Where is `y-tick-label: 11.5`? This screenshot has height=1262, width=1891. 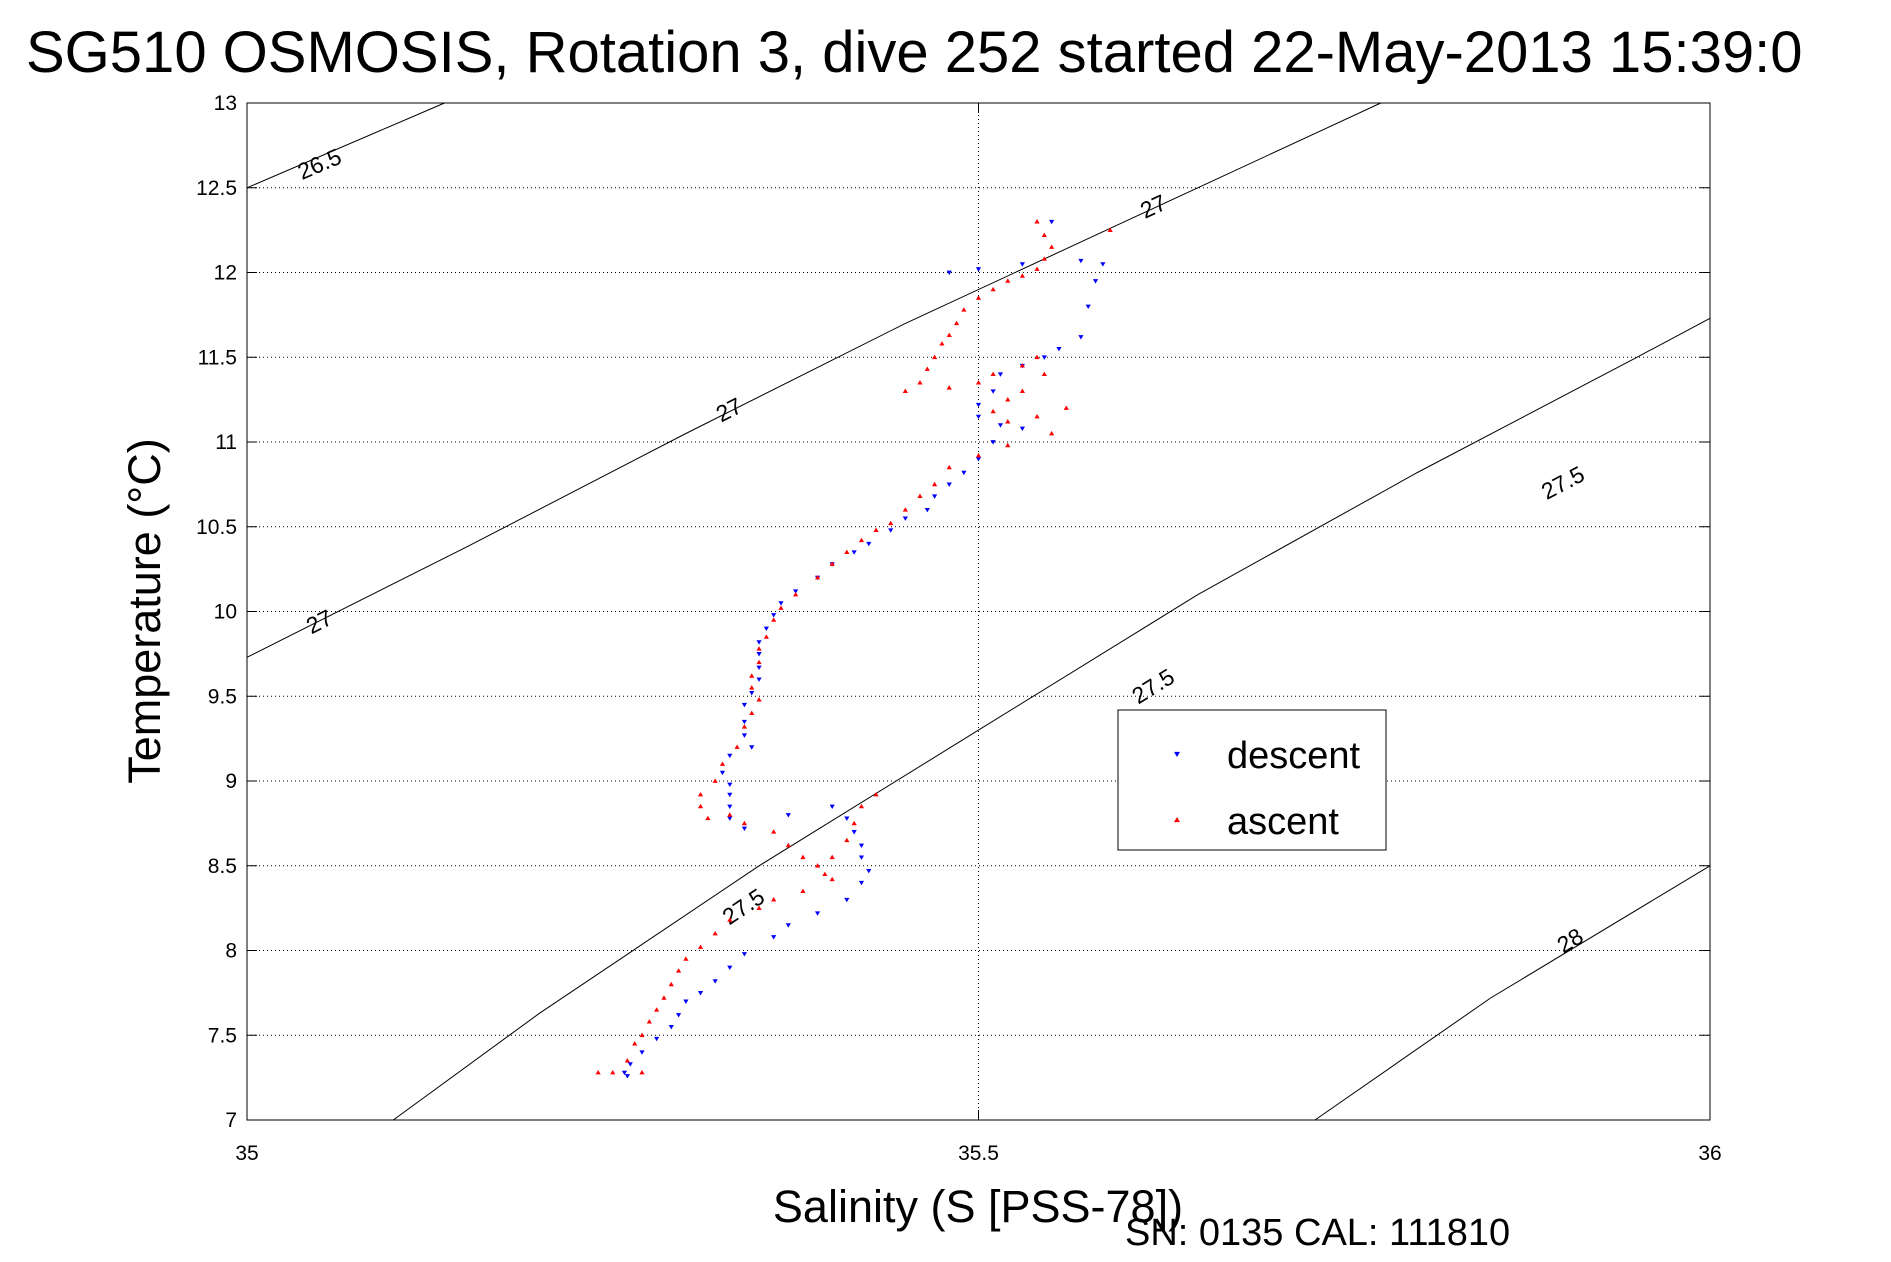
y-tick-label: 11.5 is located at coordinates (217, 357).